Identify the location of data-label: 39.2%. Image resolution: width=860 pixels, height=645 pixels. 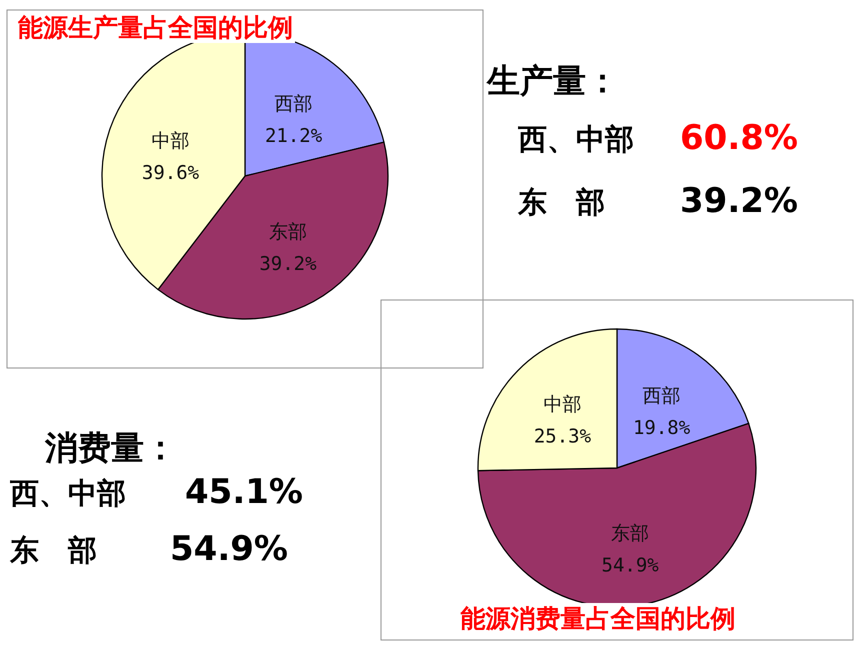
(288, 263).